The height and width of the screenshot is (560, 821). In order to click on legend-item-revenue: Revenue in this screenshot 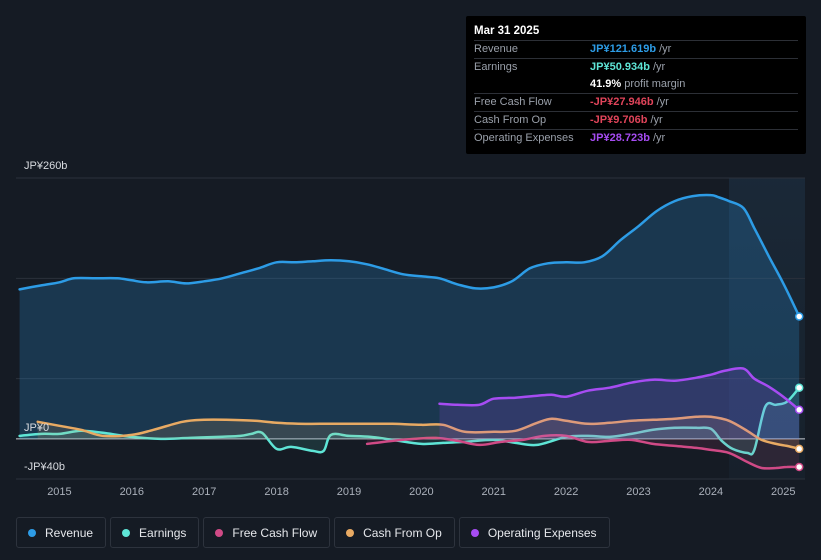, I will do `click(61, 532)`.